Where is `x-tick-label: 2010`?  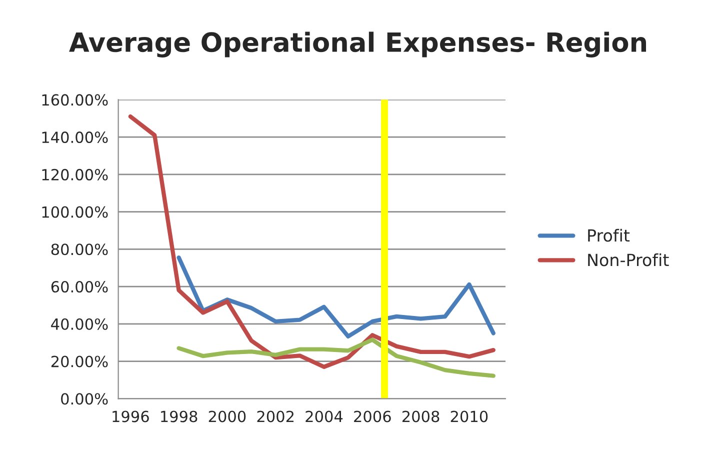 x-tick-label: 2010 is located at coordinates (469, 416).